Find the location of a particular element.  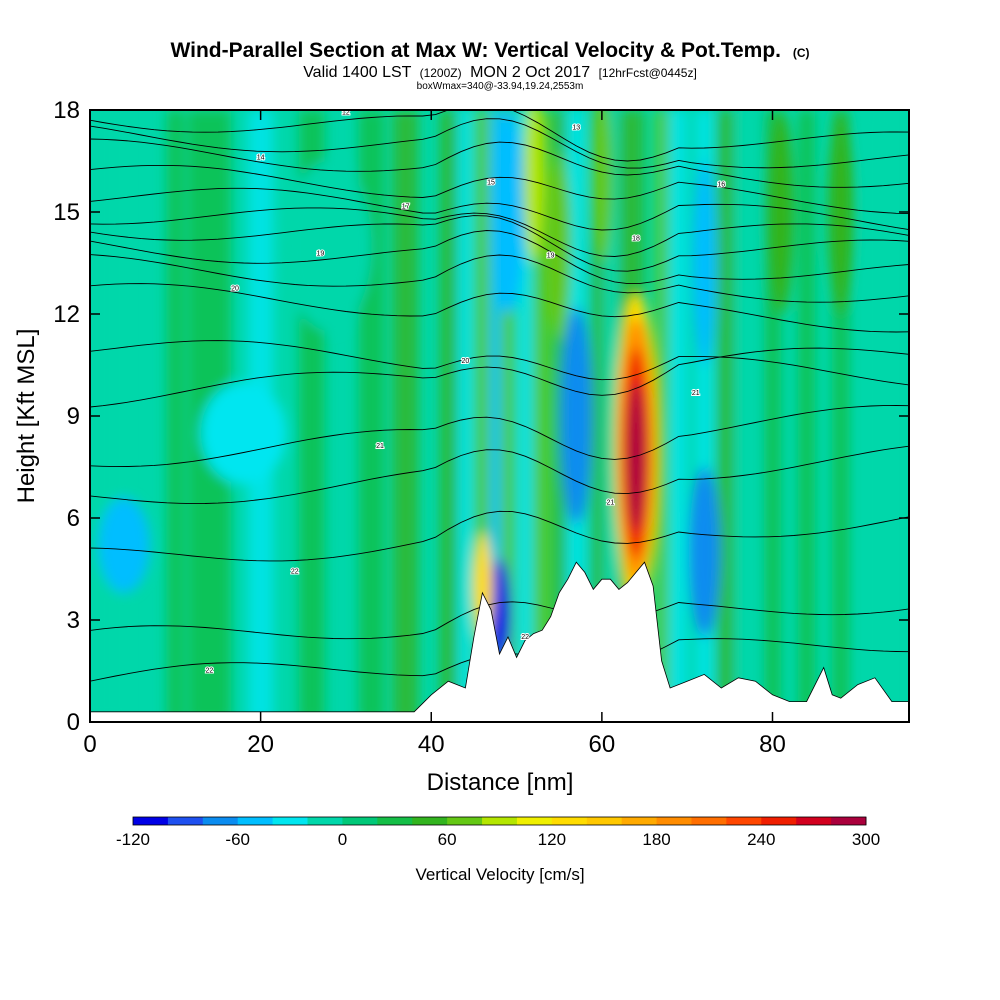

isentrope-label: 18 is located at coordinates (636, 238).